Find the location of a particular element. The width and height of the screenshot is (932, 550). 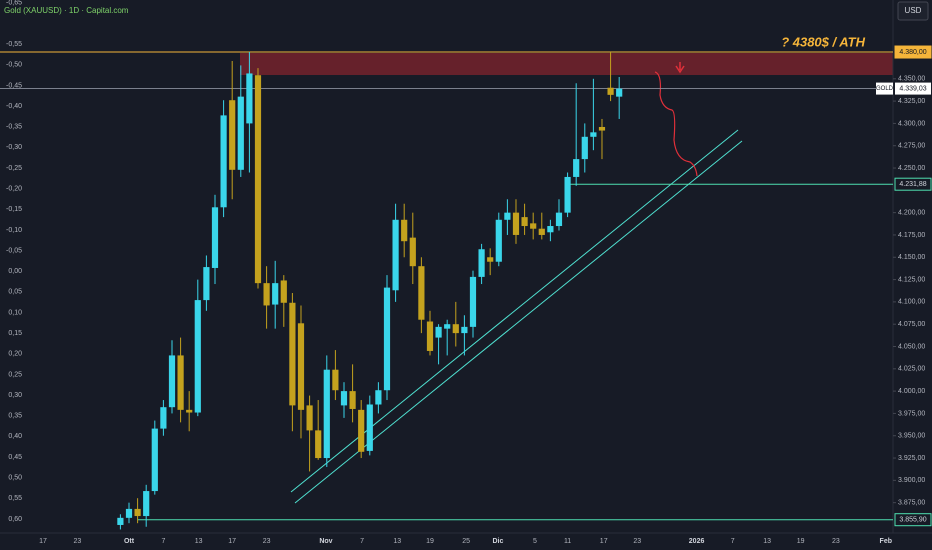

y2-tick-label: 0,15 is located at coordinates (15, 333).